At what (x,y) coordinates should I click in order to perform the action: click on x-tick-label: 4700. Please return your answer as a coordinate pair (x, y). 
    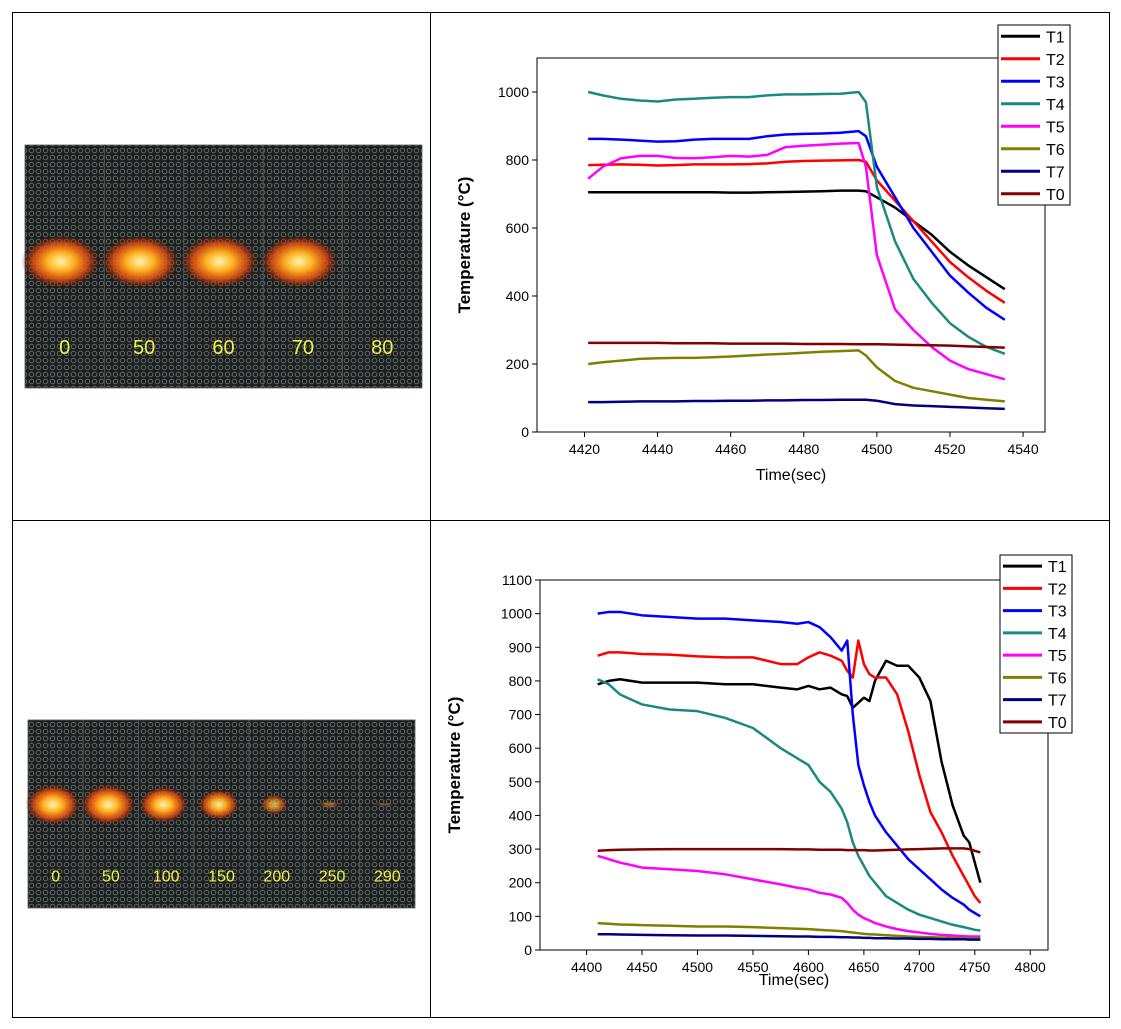
    Looking at the image, I should click on (919, 967).